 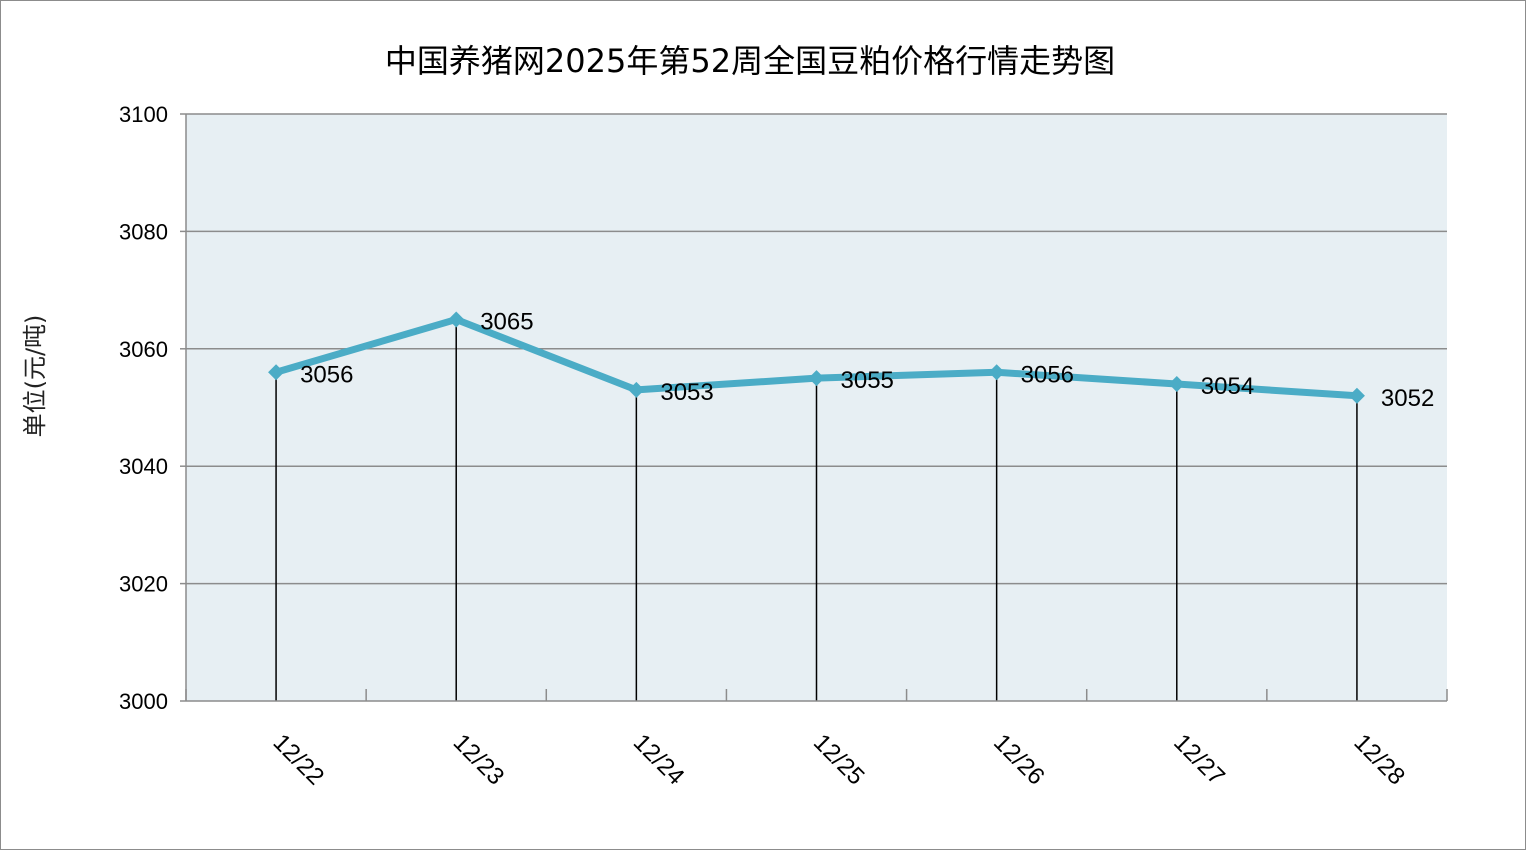 I want to click on data-label: 3054, so click(x=1227, y=386).